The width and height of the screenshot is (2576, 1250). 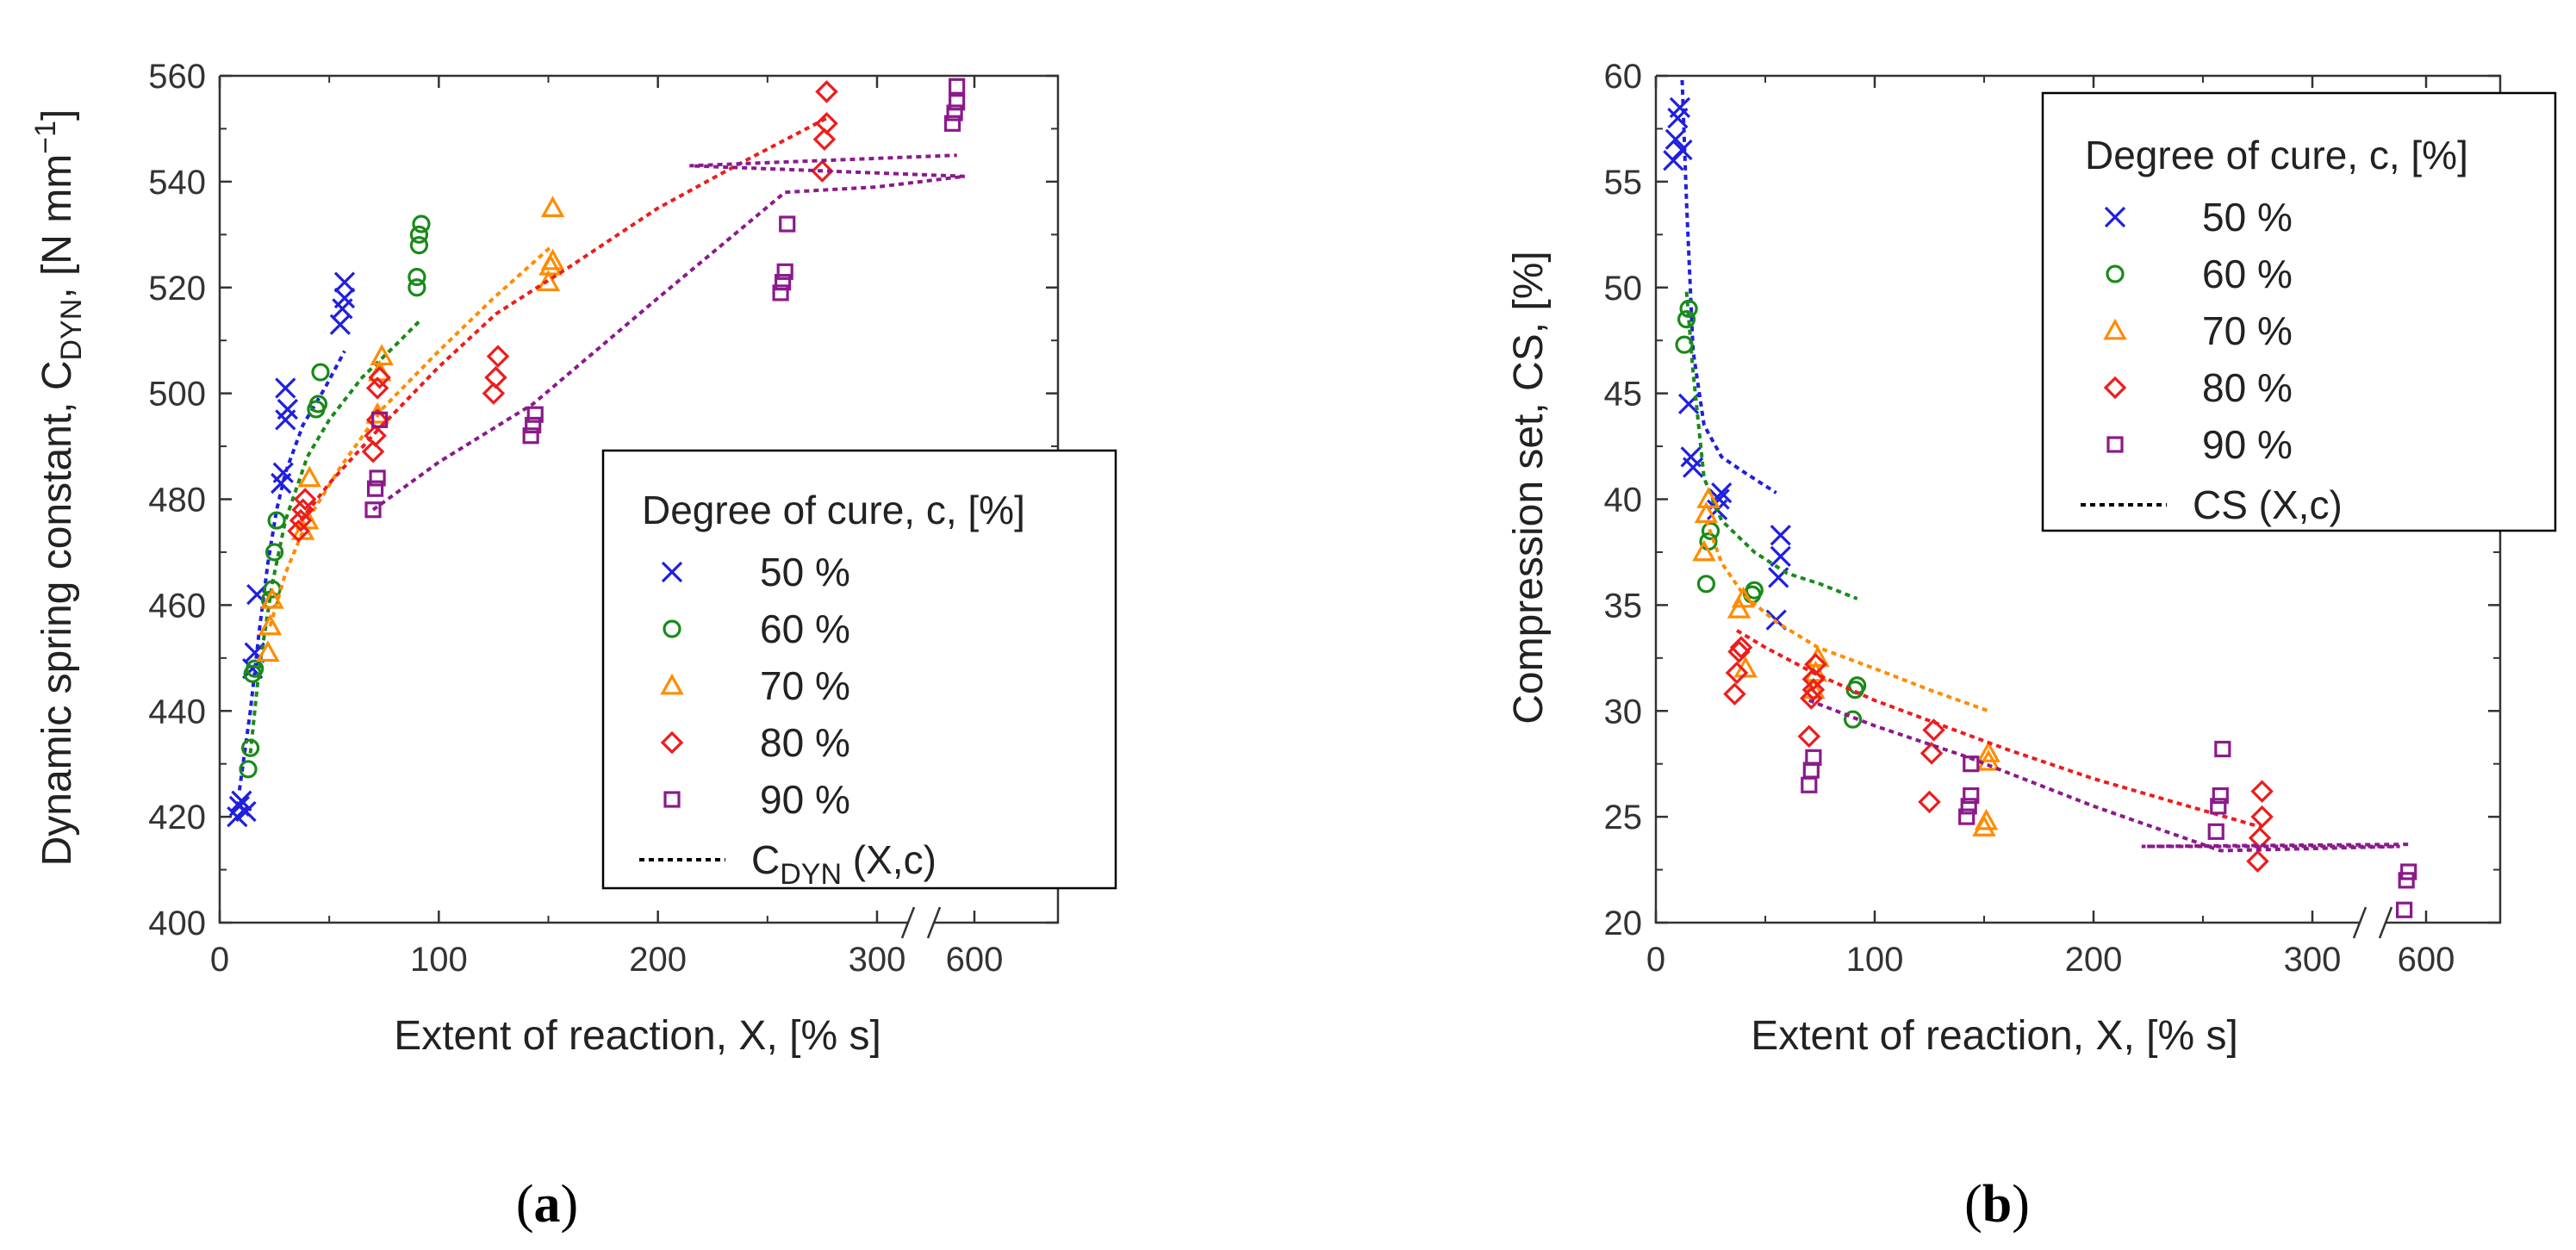 What do you see at coordinates (1687, 319) in the screenshot?
I see `panel-b-data-point-circle` at bounding box center [1687, 319].